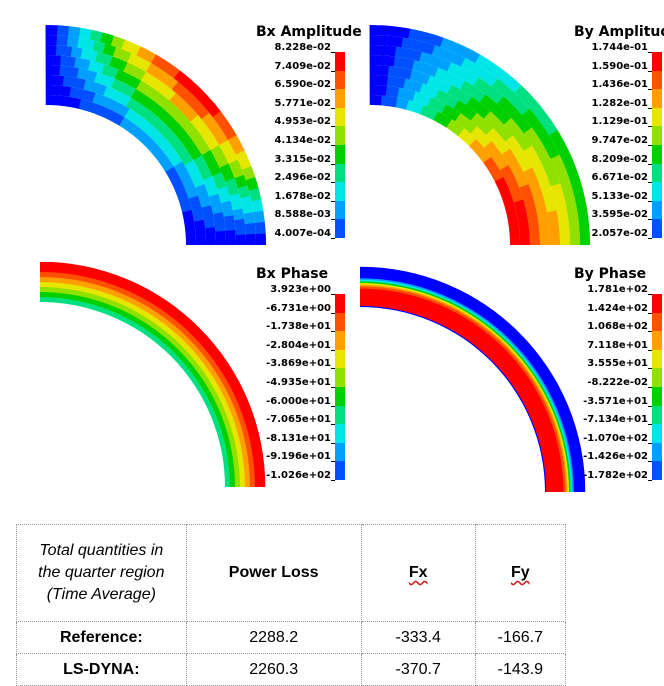 The width and height of the screenshot is (664, 686). What do you see at coordinates (302, 47) in the screenshot?
I see `legend-label: 8.228e-02` at bounding box center [302, 47].